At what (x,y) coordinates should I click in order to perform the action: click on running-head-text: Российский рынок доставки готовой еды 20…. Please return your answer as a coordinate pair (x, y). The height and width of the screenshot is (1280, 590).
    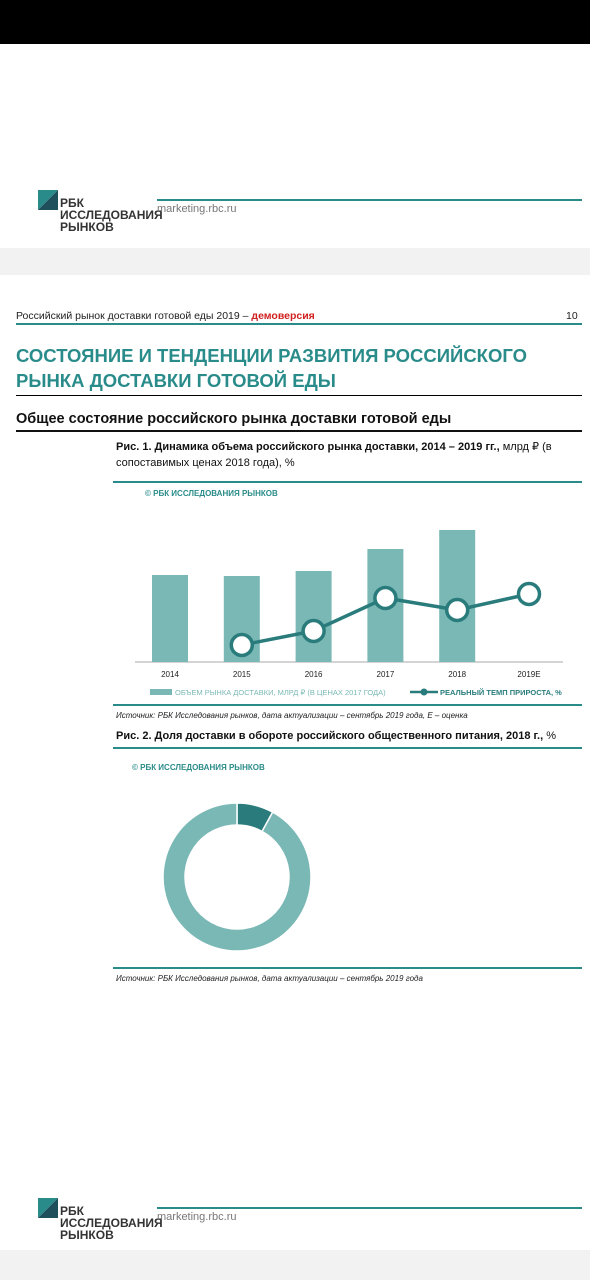
    Looking at the image, I should click on (134, 316).